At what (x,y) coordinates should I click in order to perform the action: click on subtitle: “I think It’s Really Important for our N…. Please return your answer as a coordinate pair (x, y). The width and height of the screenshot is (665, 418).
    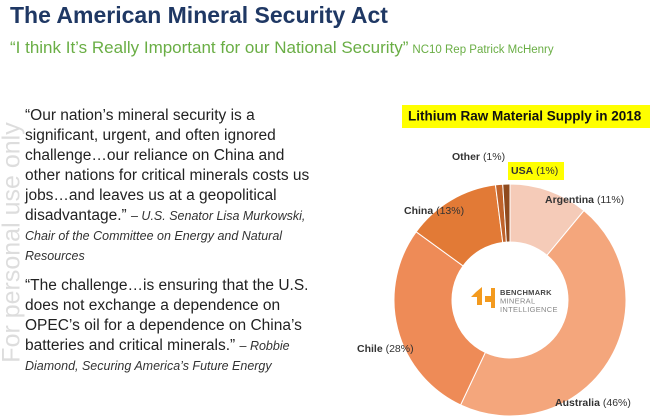
    Looking at the image, I should click on (282, 48).